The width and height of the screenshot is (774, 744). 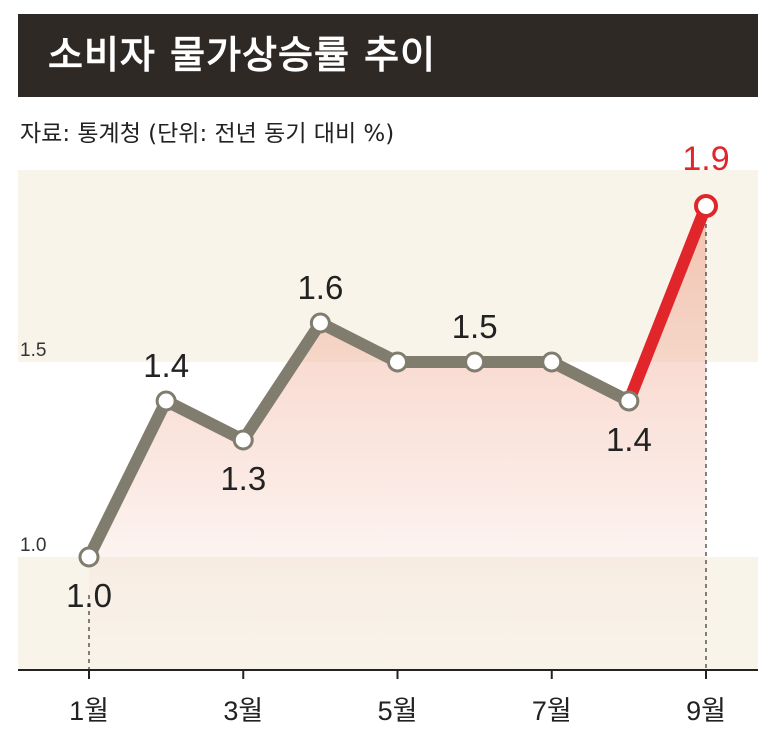 What do you see at coordinates (398, 711) in the screenshot?
I see `x-tick-label: 5월` at bounding box center [398, 711].